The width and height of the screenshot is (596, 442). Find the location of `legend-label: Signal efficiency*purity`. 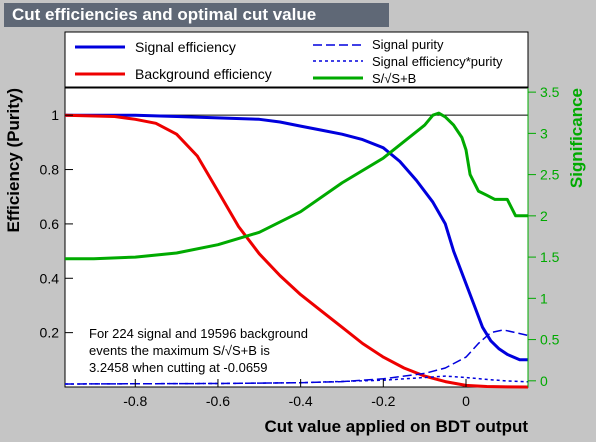

legend-label: Signal efficiency*purity is located at coordinates (437, 61).